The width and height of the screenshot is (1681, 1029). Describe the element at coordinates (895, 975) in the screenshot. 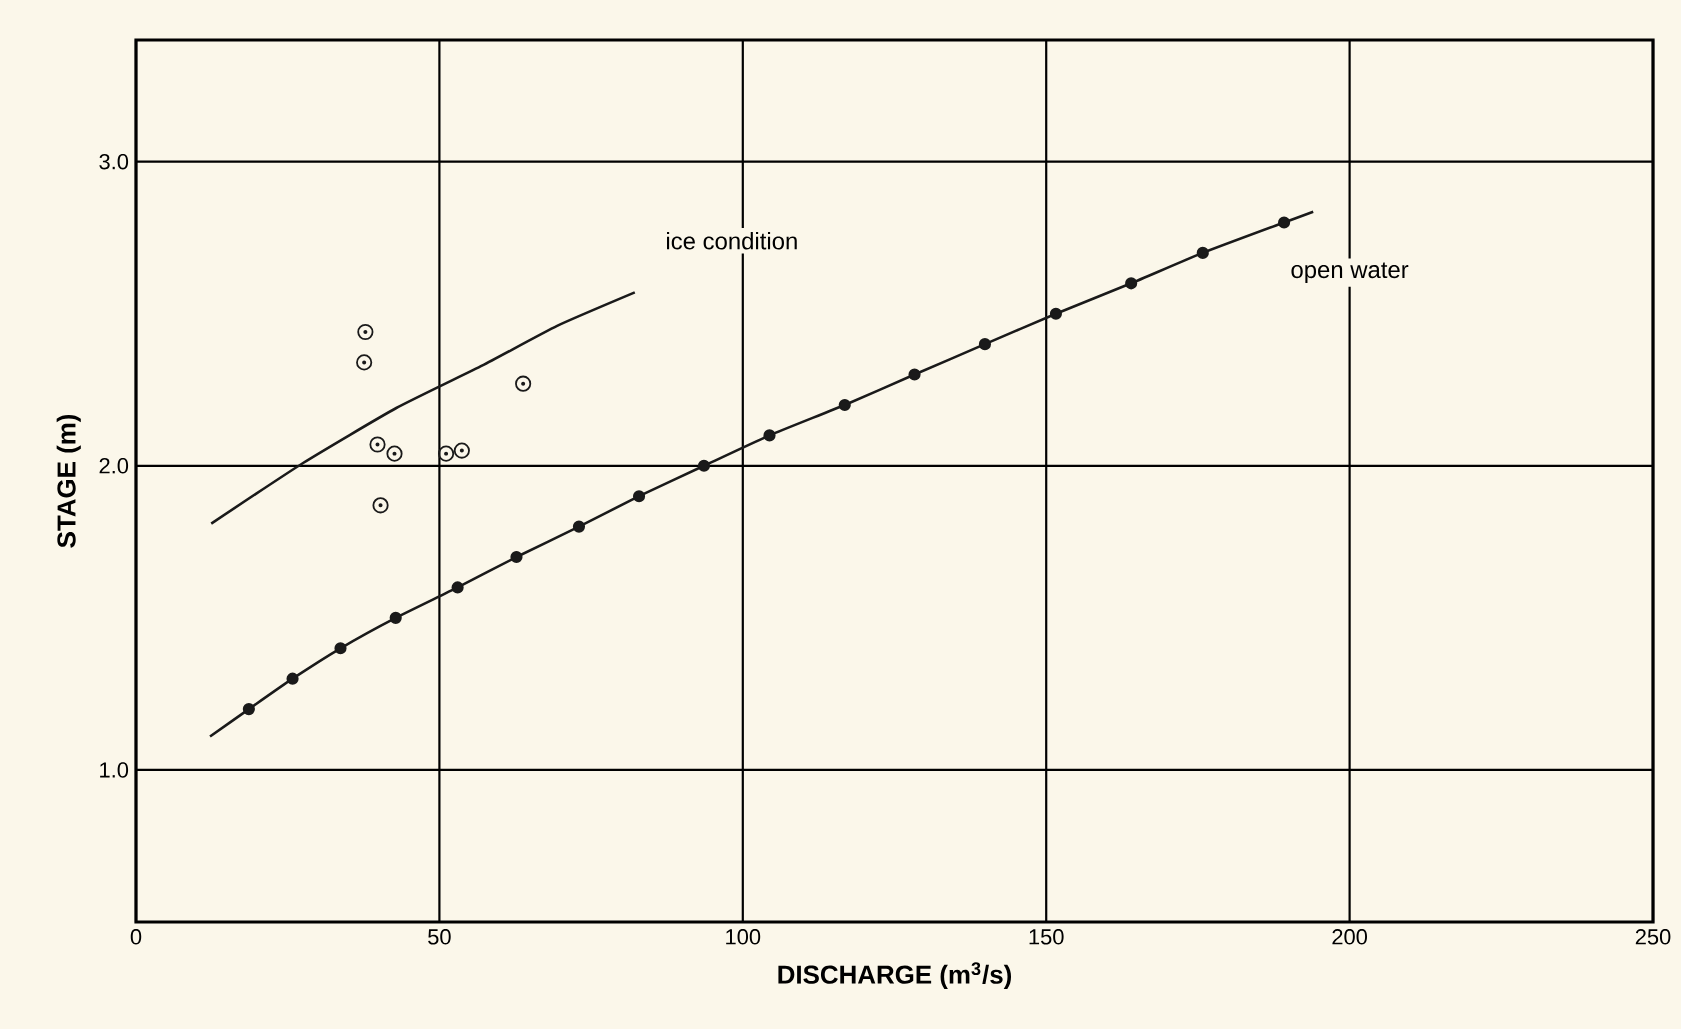

I see `x-axis-title: DISCHARGE (m$^{3}$/s)` at that location.